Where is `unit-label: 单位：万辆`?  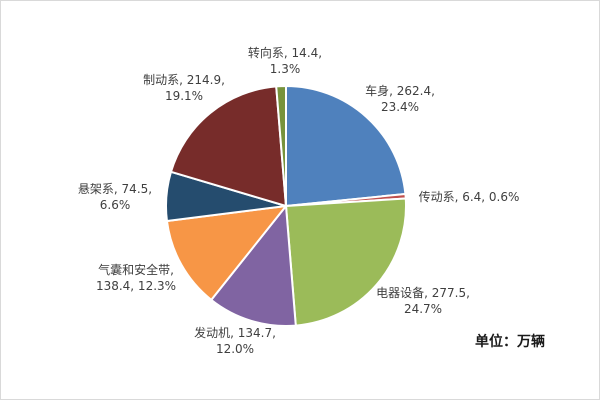
unit-label: 单位：万辆 is located at coordinates (510, 342).